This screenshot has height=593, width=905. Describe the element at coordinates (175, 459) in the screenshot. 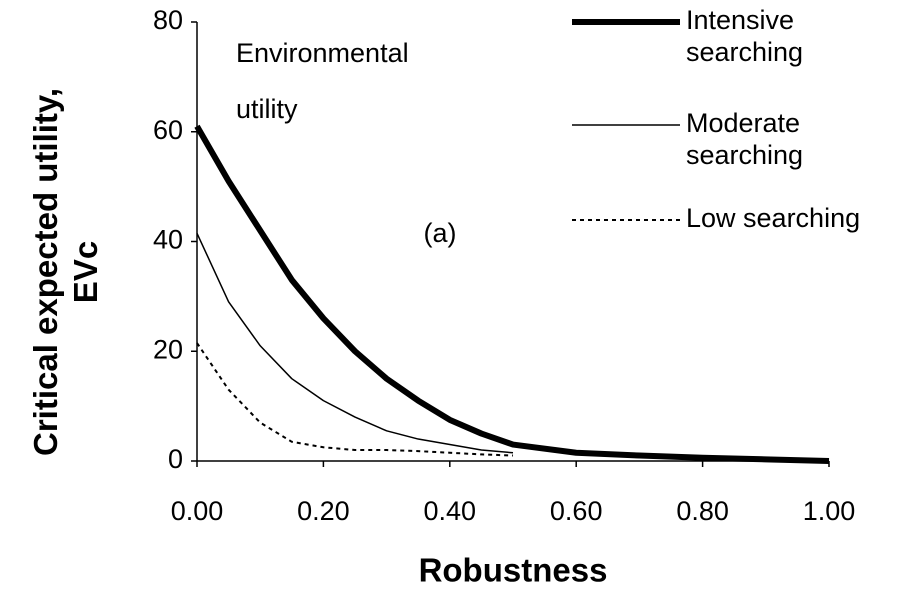

I see `y-tick-label: 0` at that location.